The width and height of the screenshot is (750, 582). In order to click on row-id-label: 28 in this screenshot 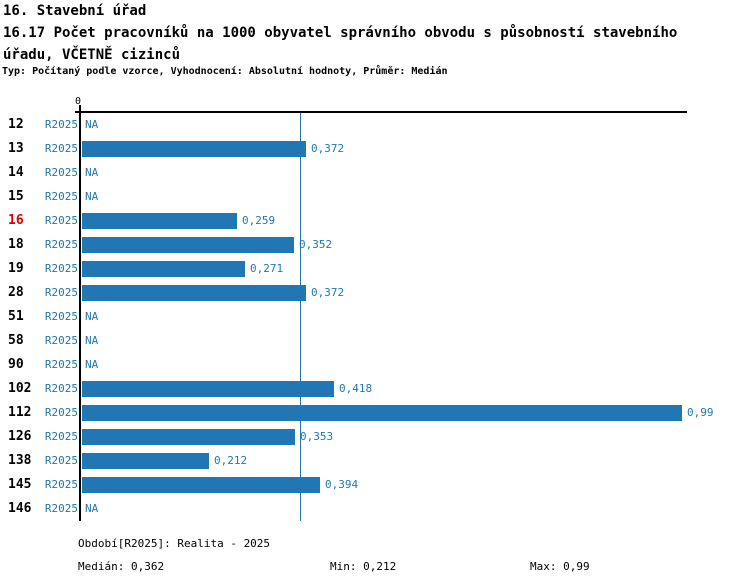, I will do `click(16, 292)`.